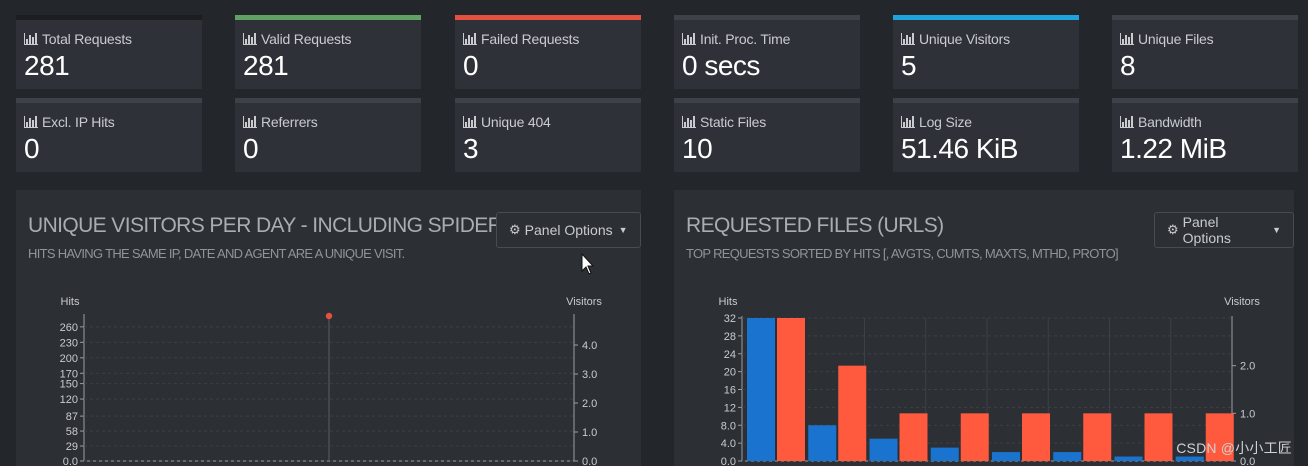  Describe the element at coordinates (69, 385) in the screenshot. I see `y-tick-label: 150` at that location.